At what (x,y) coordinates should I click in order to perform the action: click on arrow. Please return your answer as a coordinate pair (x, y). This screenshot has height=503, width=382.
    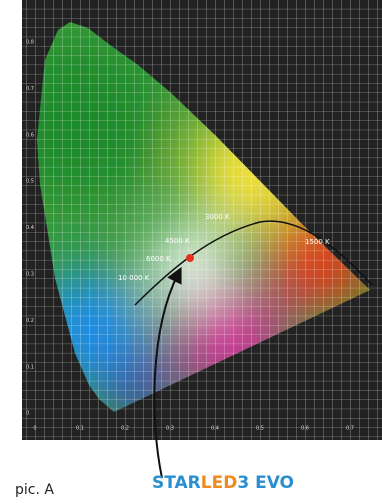
    Looking at the image, I should click on (167, 372).